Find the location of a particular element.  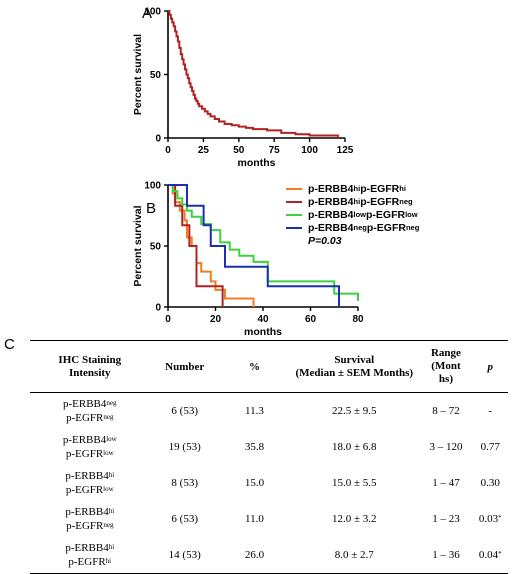

x-tick-label: 100 is located at coordinates (309, 150).